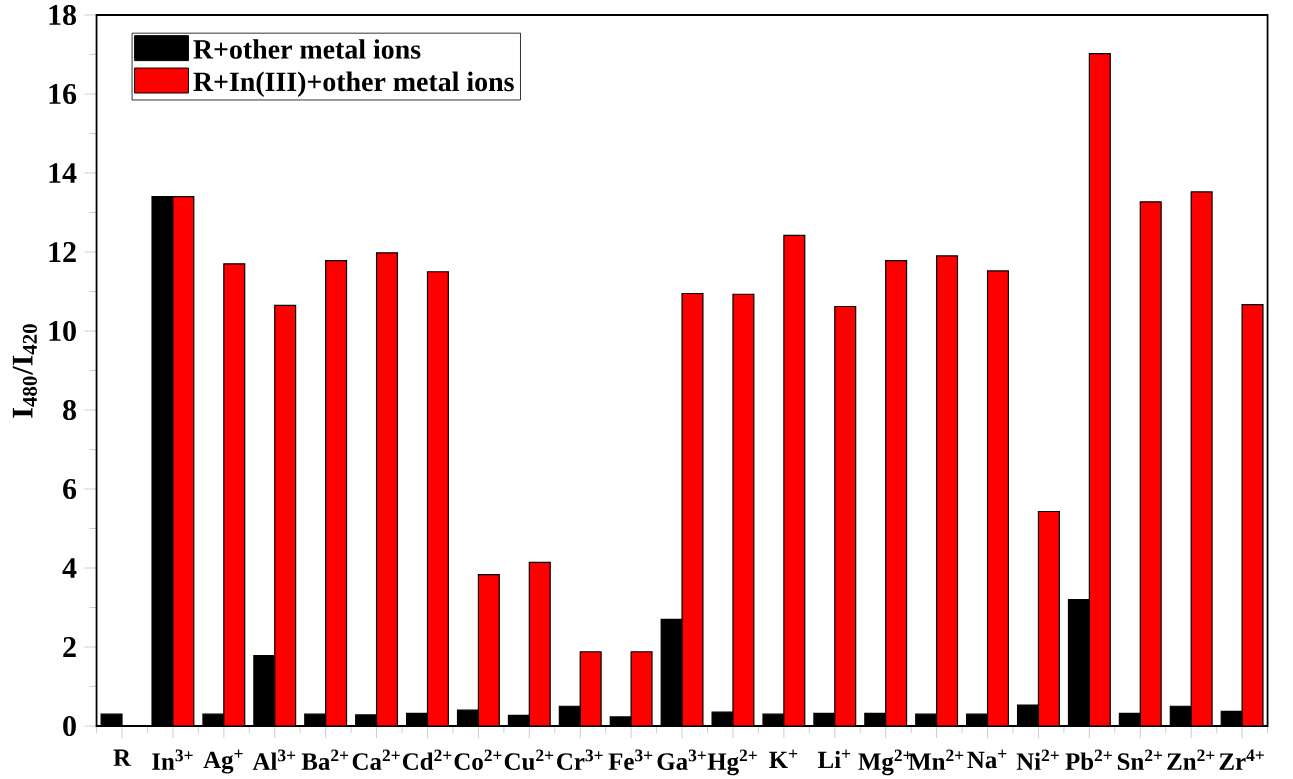 This screenshot has width=1293, height=779. Describe the element at coordinates (62, 331) in the screenshot. I see `y-tick-label: 10` at that location.